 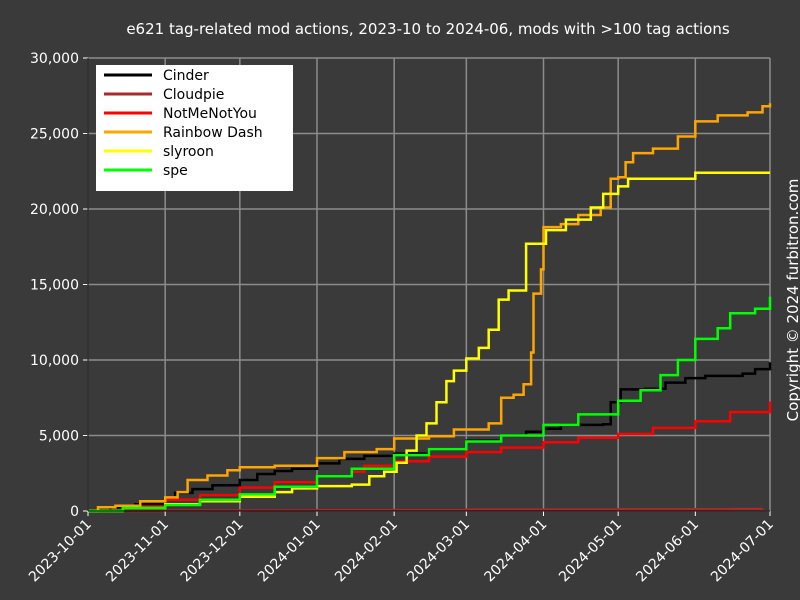 What do you see at coordinates (59, 437) in the screenshot?
I see `y-tick-label: 5,000` at bounding box center [59, 437].